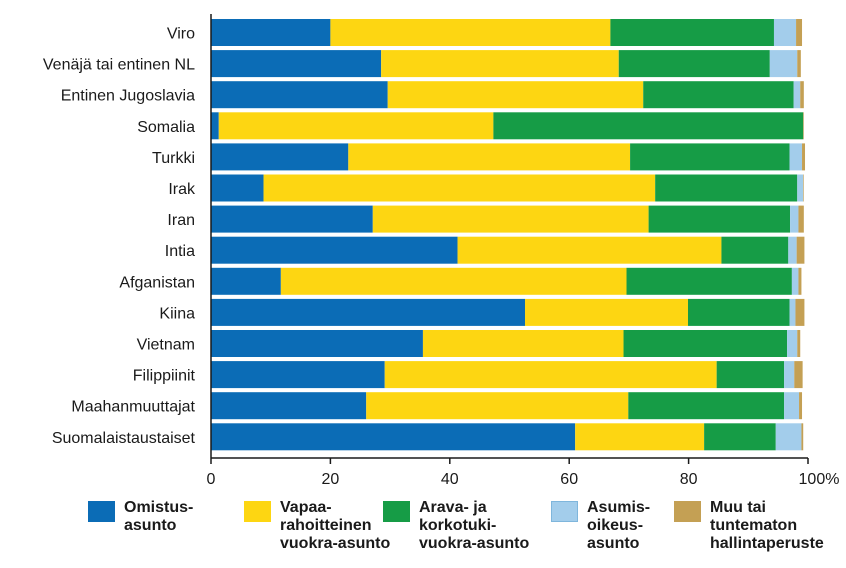 This screenshot has height=568, width=846. Describe the element at coordinates (802, 437) in the screenshot. I see `bar-segment-suomalaistaustaiset-s5` at that location.